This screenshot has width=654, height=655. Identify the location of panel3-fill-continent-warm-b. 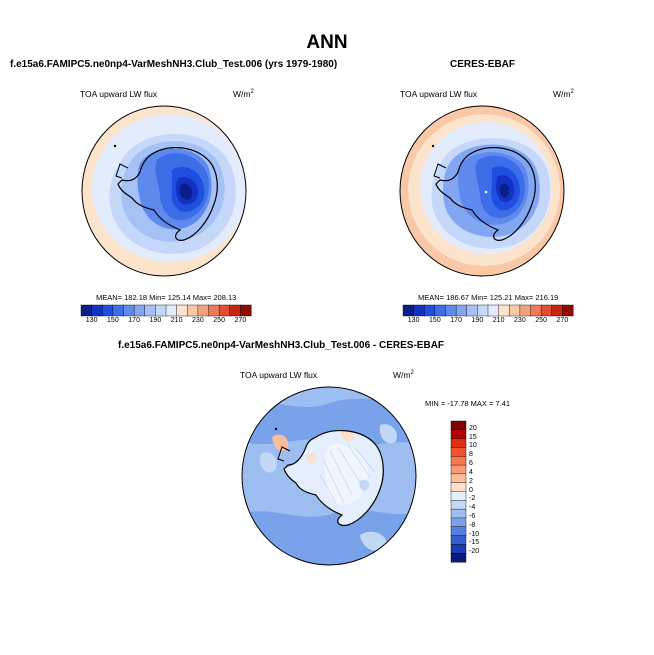
(311, 458).